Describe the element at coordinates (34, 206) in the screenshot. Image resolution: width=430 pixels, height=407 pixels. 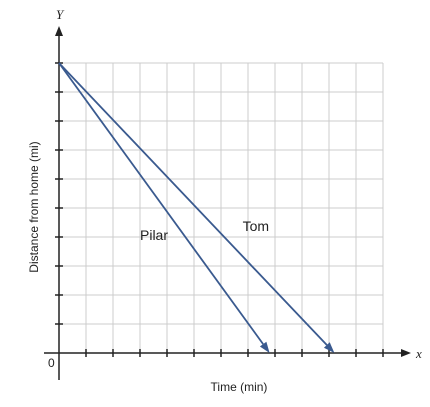
I see `y-axis-label: Distance from home (mi)` at that location.